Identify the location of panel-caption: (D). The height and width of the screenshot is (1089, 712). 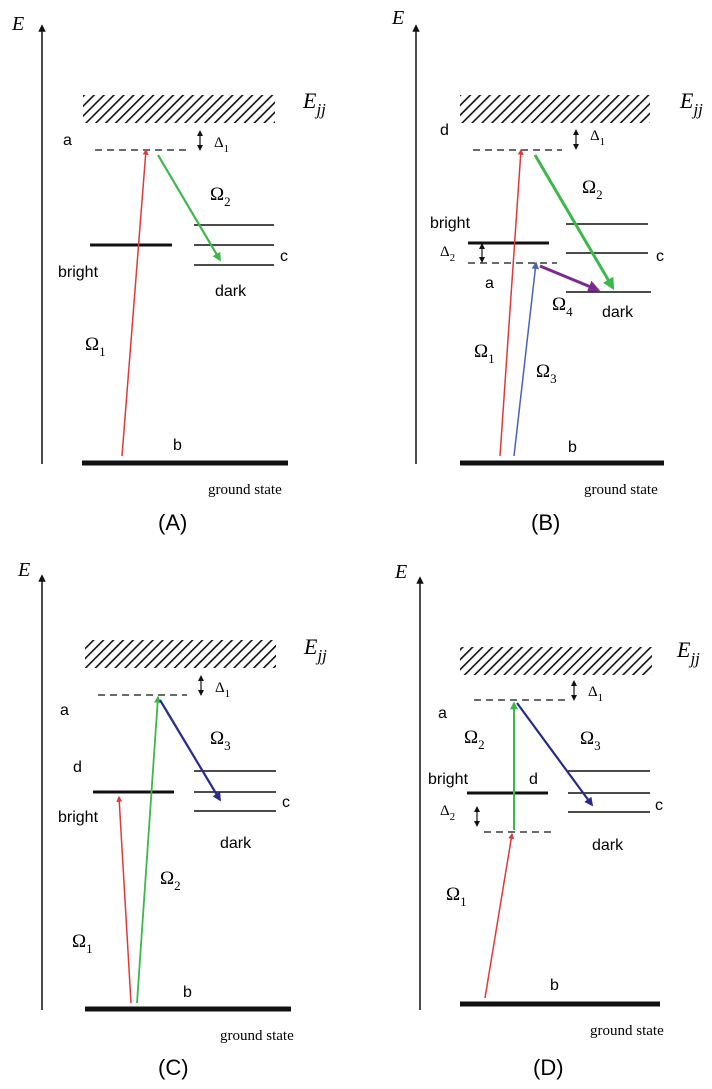
(548, 1067).